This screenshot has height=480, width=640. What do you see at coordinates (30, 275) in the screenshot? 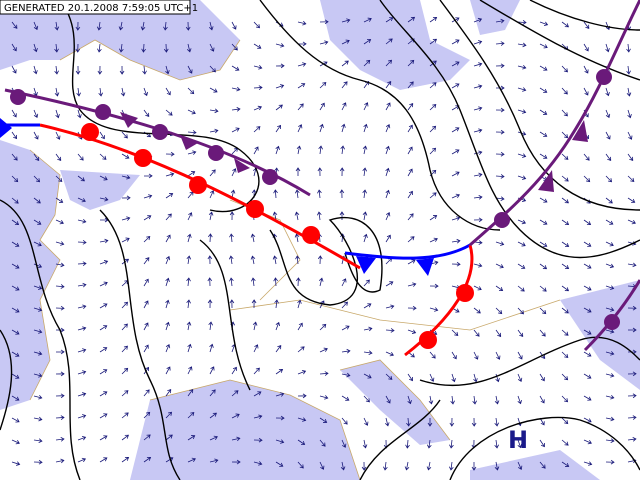
I see `atlantic` at bounding box center [30, 275].